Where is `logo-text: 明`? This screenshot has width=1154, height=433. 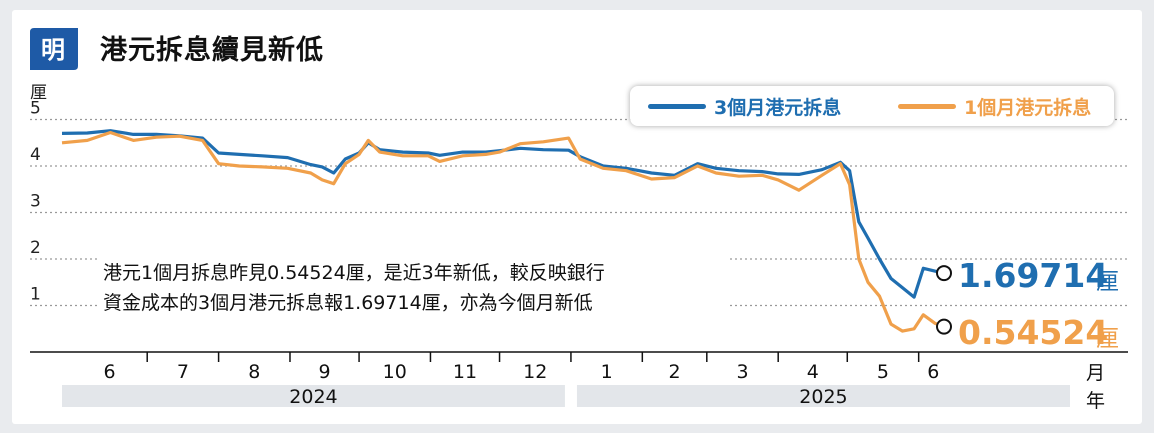
logo-text: 明 is located at coordinates (53, 50).